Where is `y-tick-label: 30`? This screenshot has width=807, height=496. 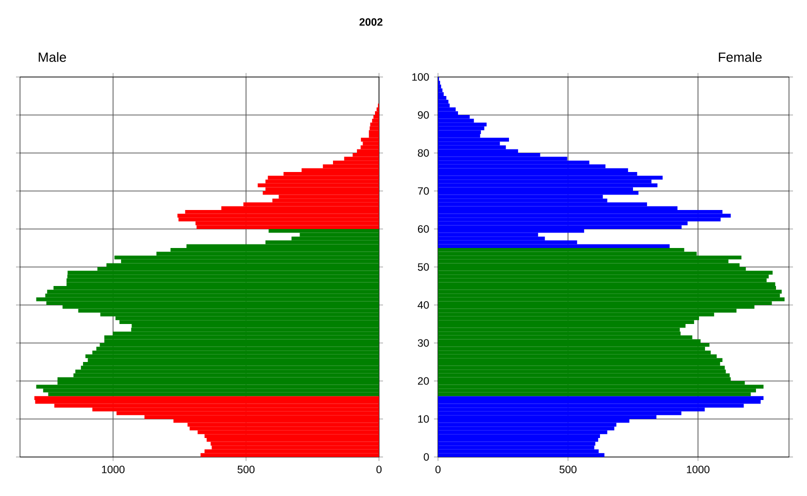
y-tick-label: 30 is located at coordinates (423, 343).